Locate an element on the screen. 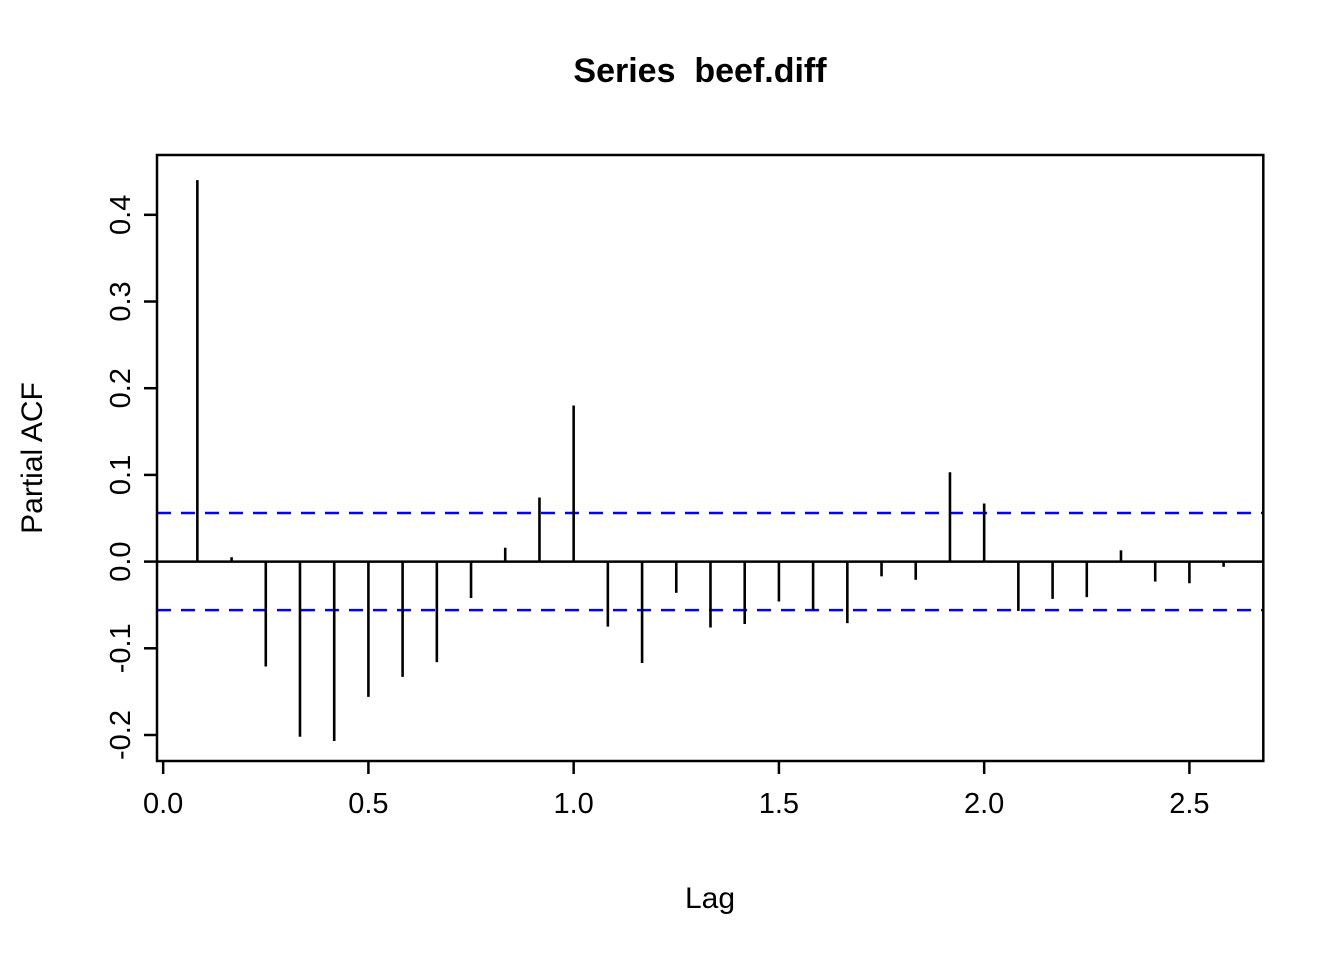 This screenshot has height=965, width=1344. y-tick-label: 0.0 is located at coordinates (121, 561).